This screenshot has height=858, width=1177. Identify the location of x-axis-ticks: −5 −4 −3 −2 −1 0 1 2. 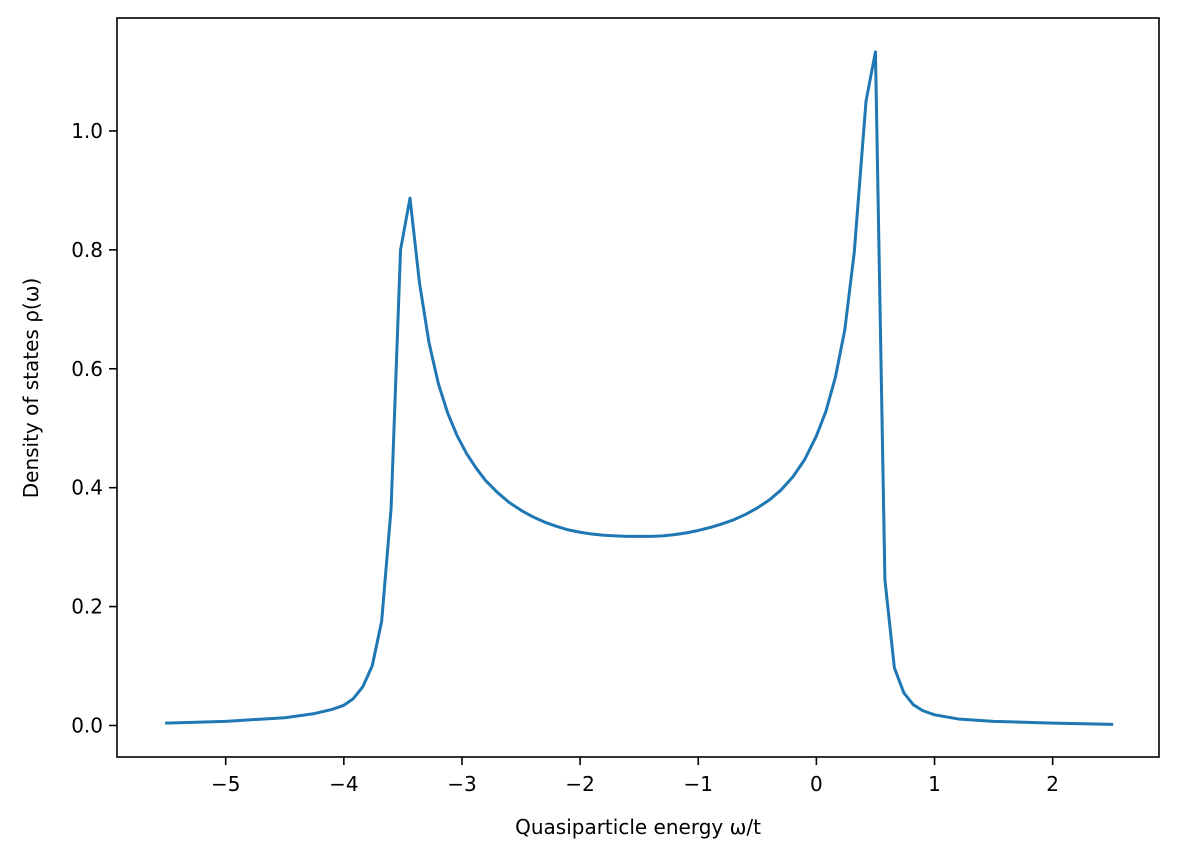
(635, 776).